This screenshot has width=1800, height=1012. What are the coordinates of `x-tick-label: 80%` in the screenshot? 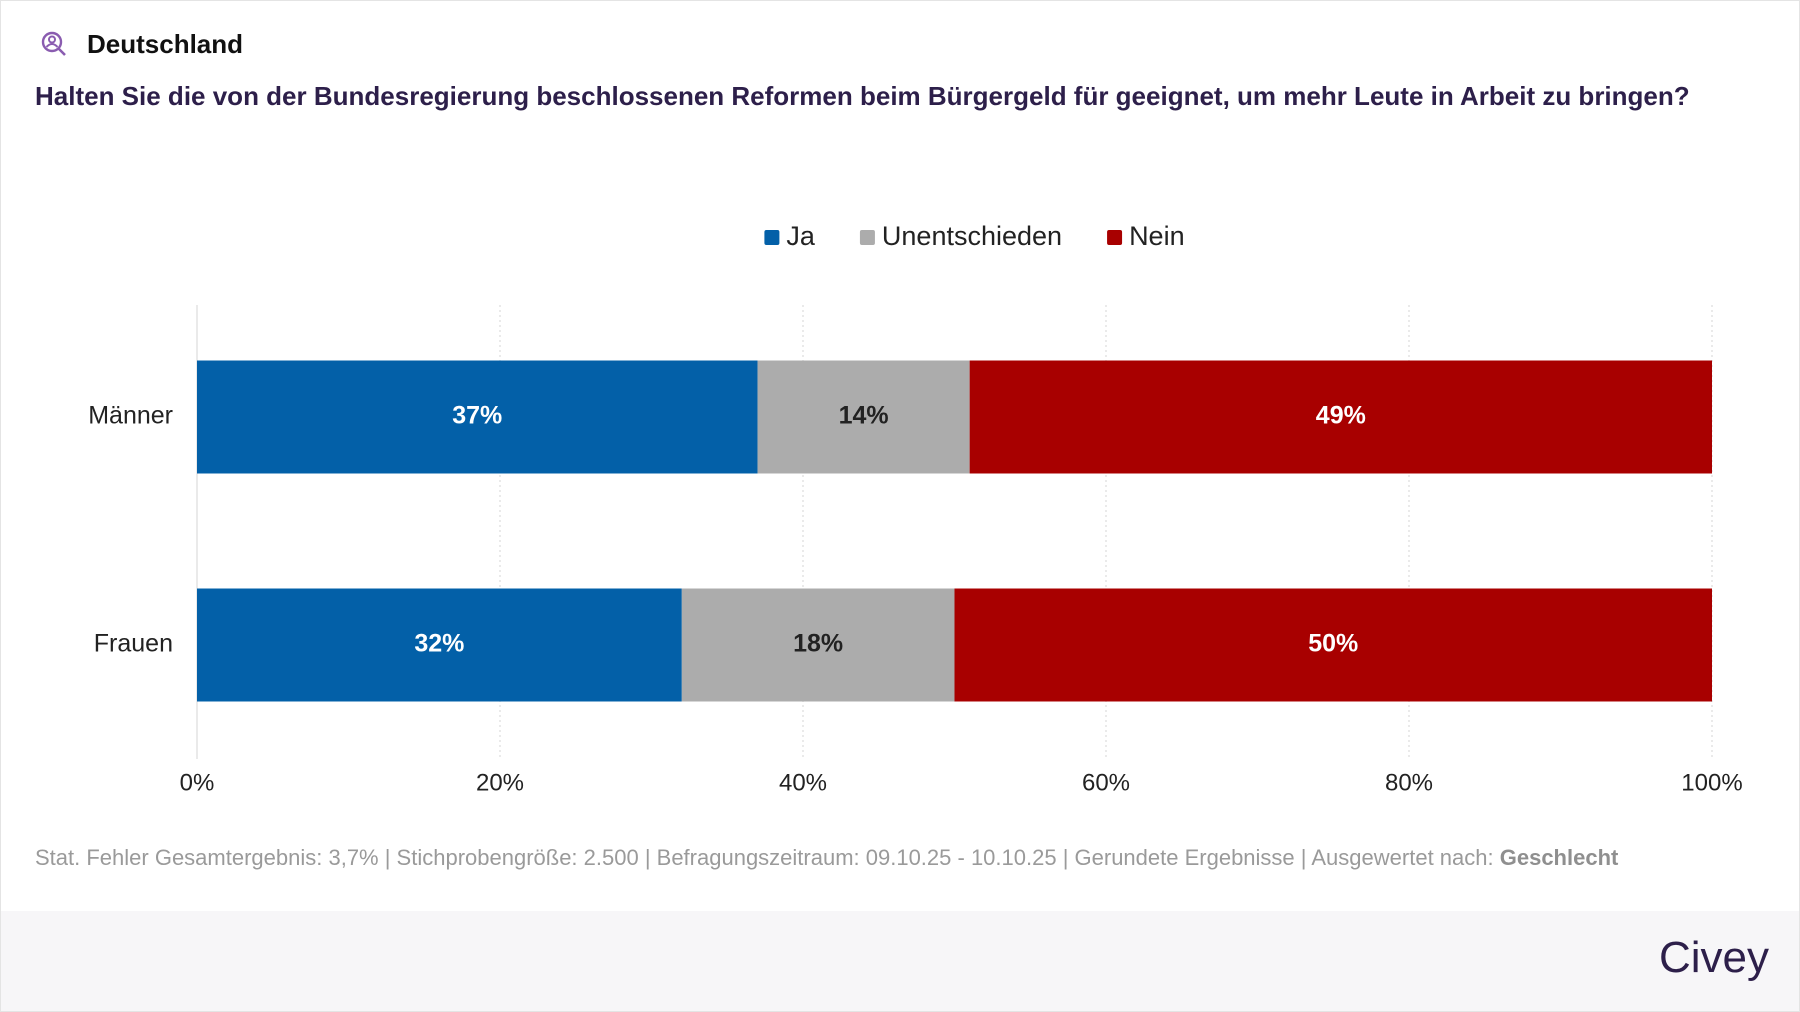 It's located at (1409, 782).